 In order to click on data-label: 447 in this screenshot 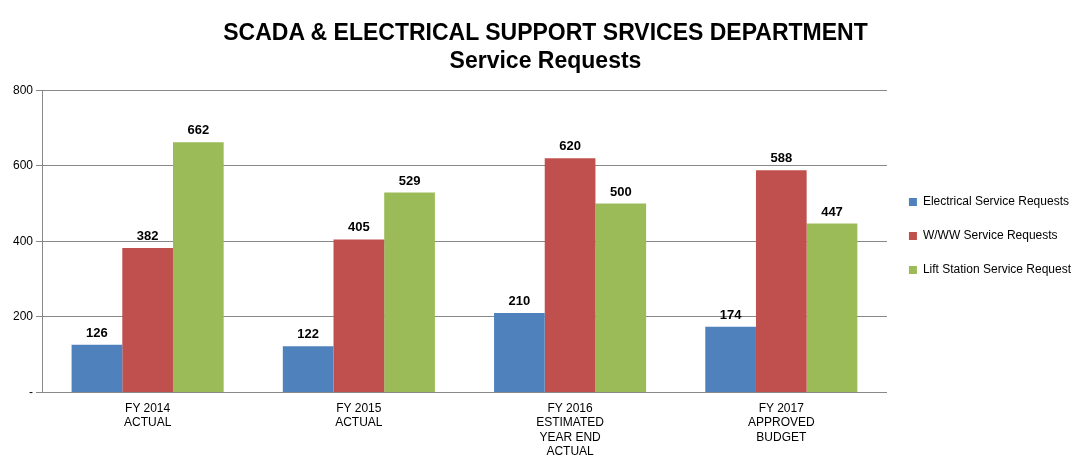, I will do `click(832, 211)`.